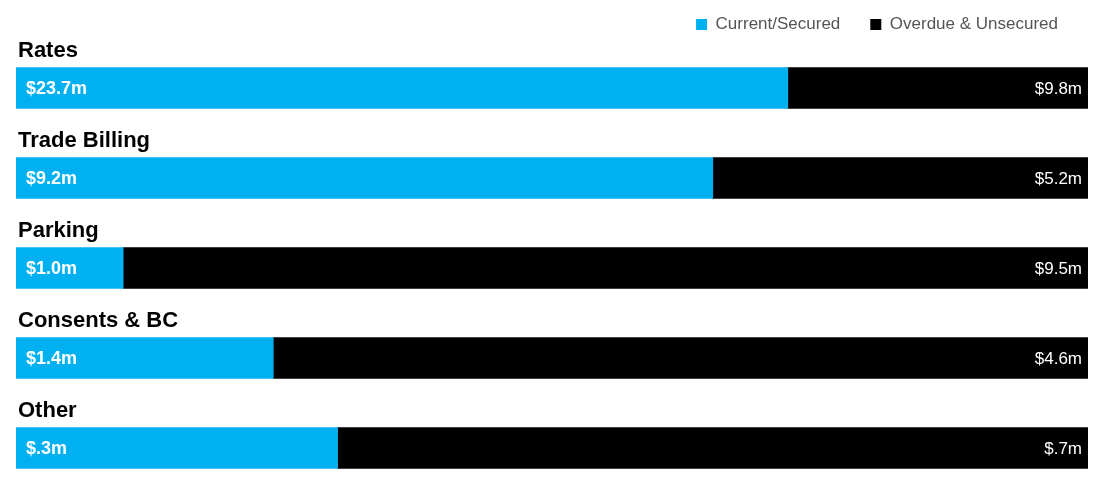  Describe the element at coordinates (1058, 358) in the screenshot. I see `annotation: $4.6m` at that location.